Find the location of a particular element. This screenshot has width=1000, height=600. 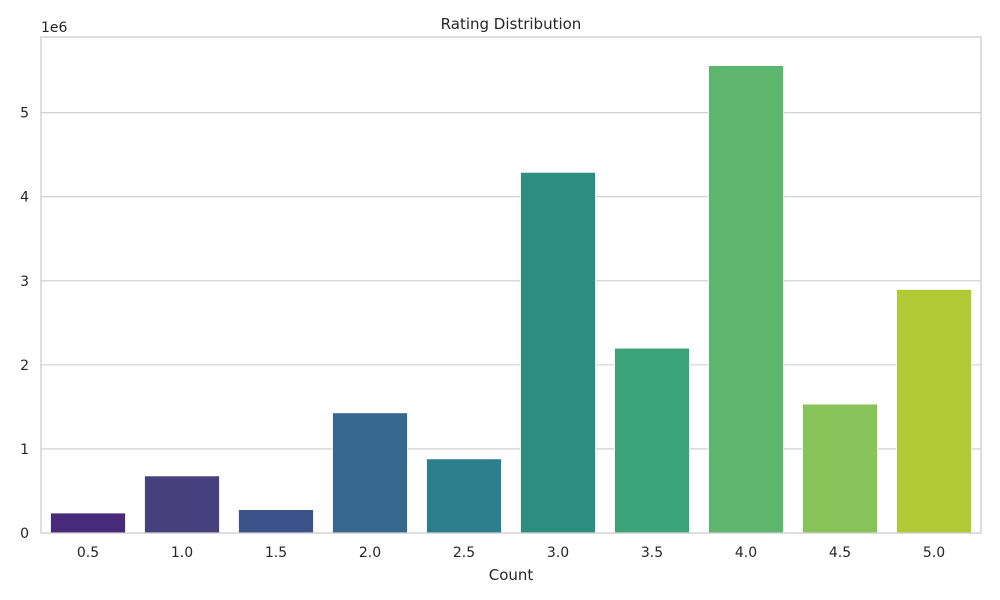

x-tick-label: 1.0 is located at coordinates (182, 553).